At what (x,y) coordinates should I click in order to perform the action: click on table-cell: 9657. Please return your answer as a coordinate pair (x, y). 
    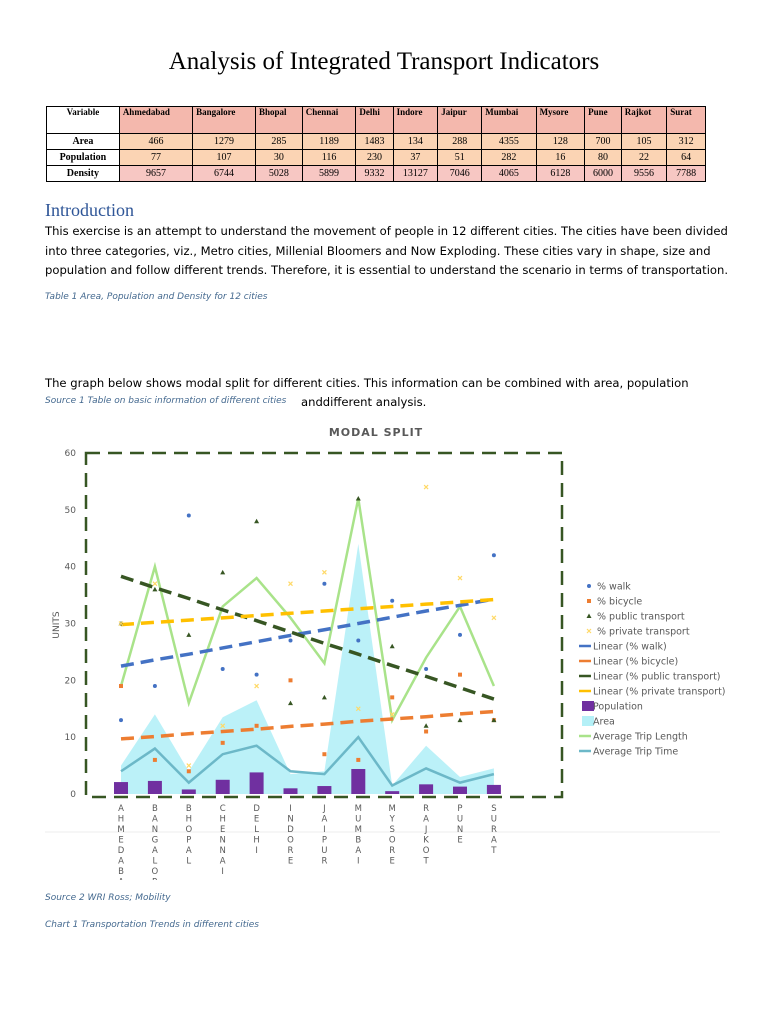
    Looking at the image, I should click on (156, 173).